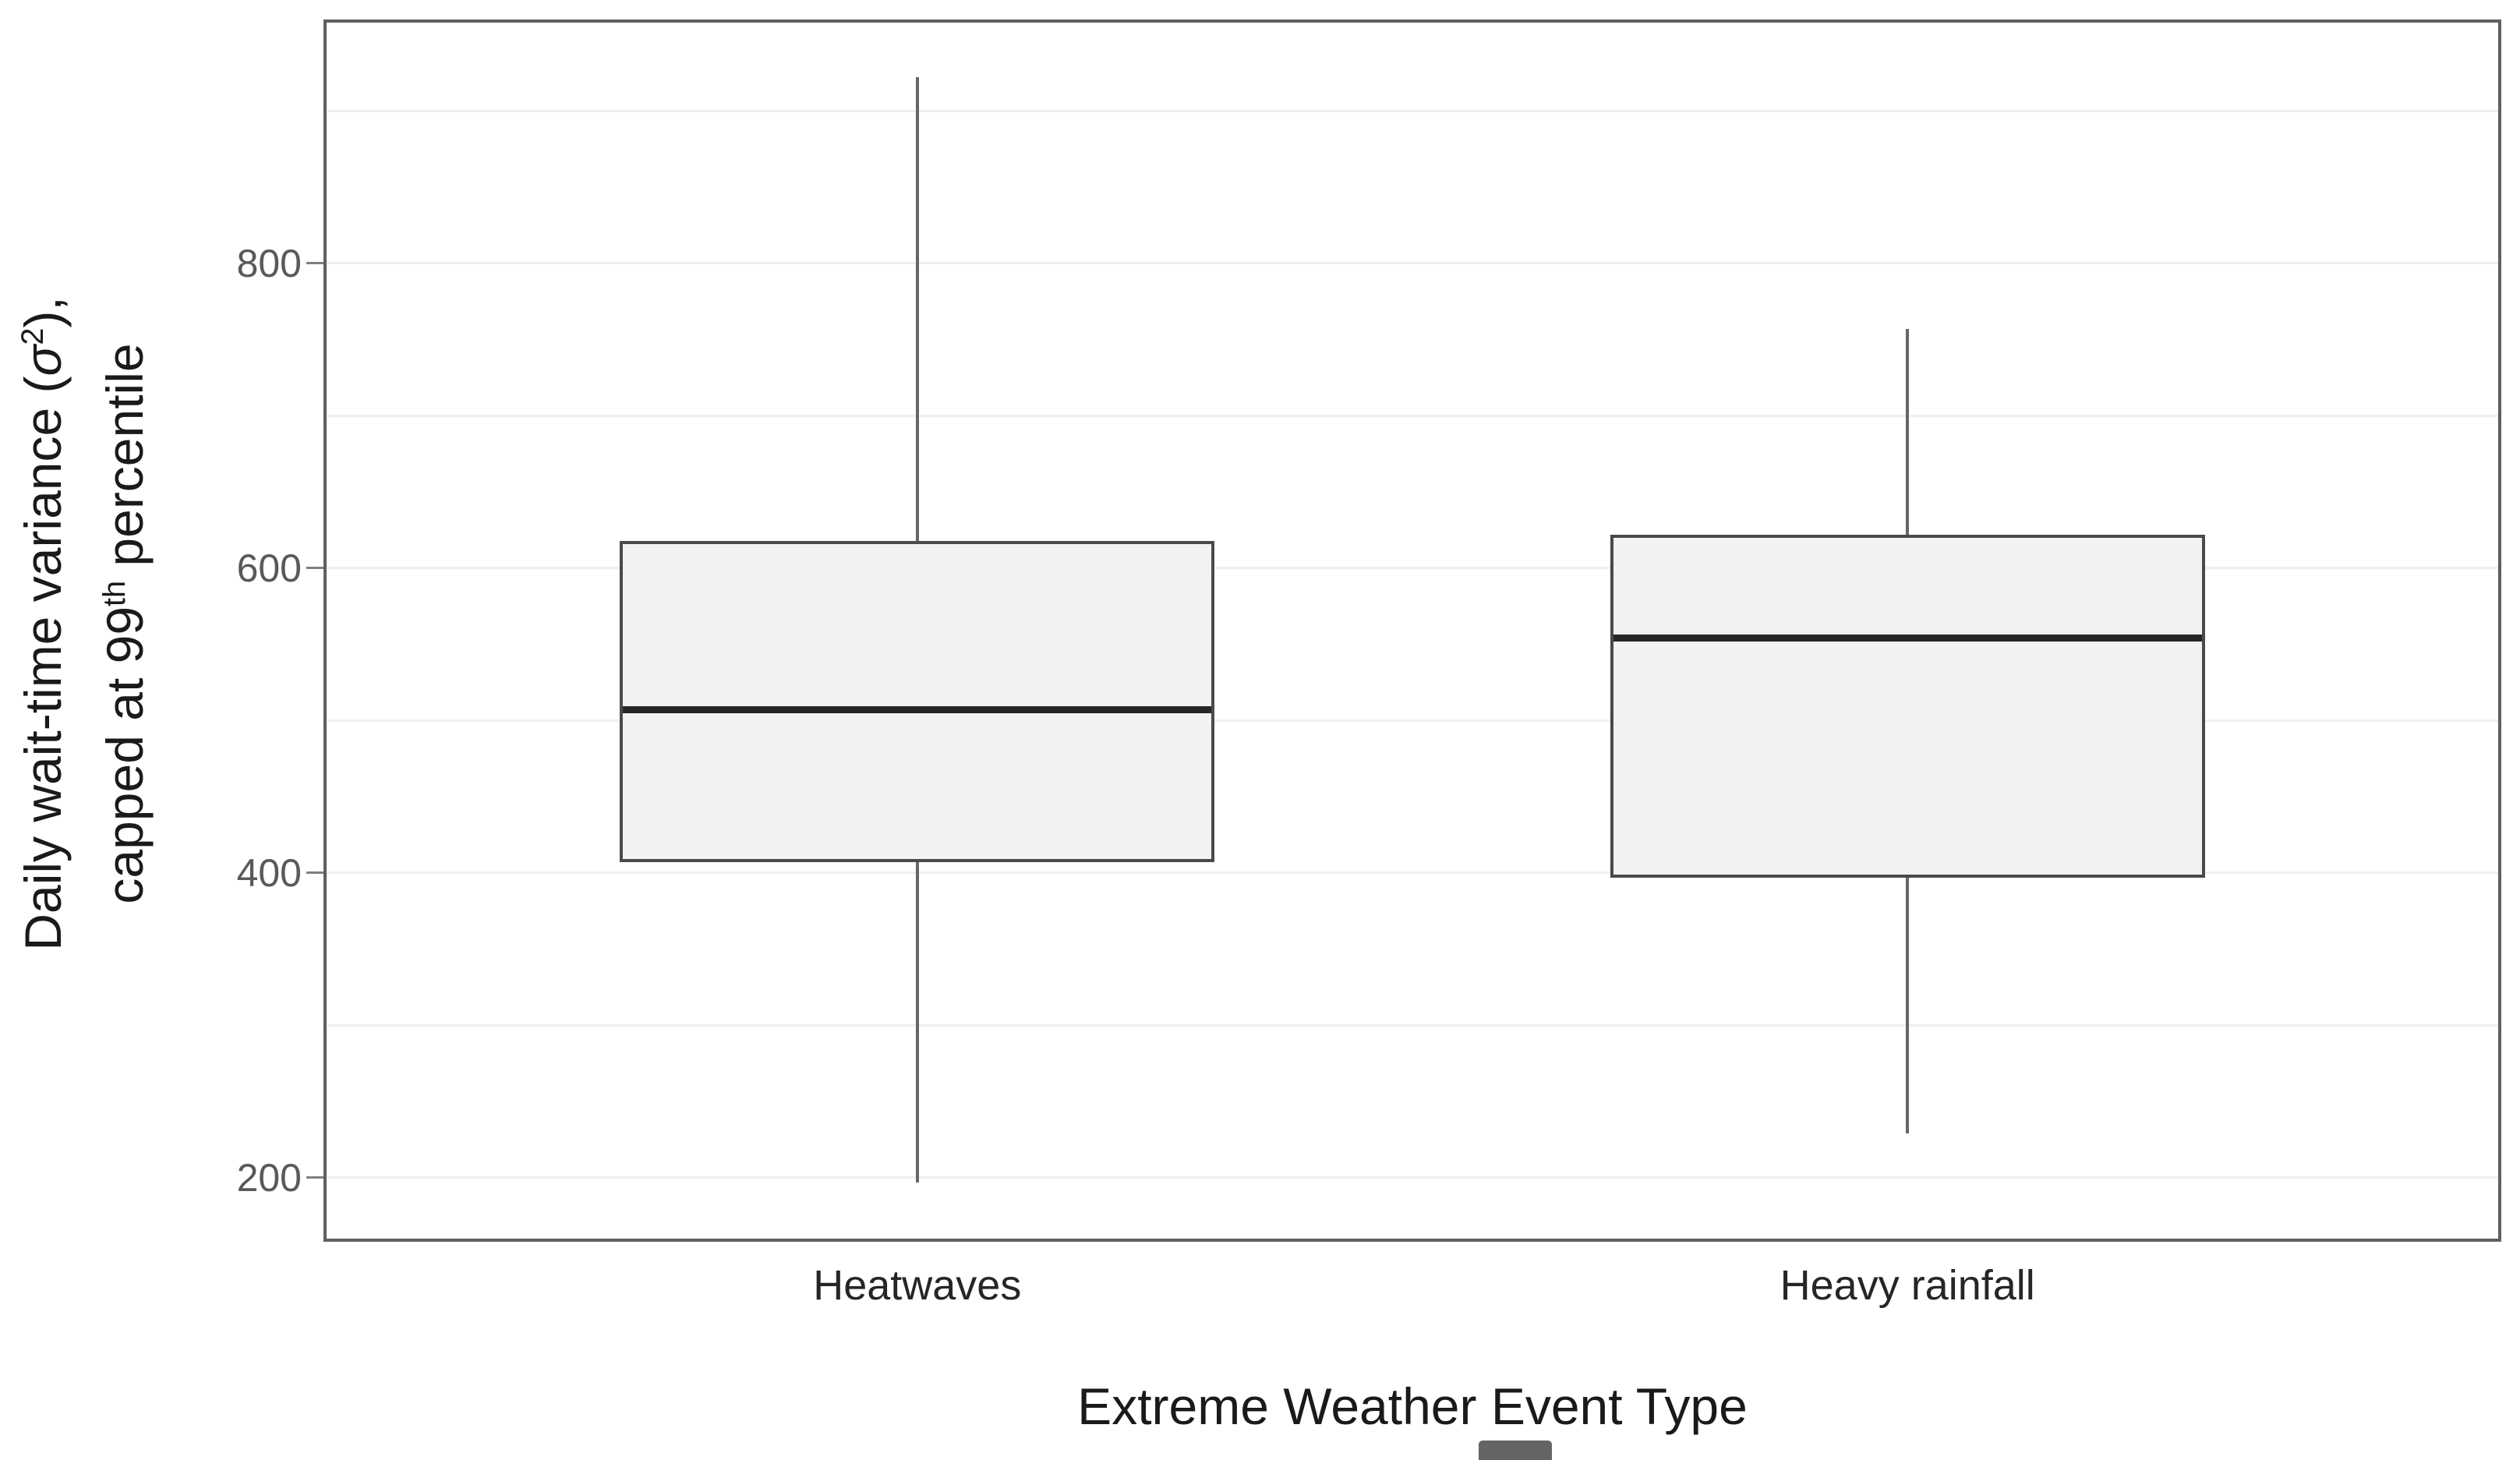  What do you see at coordinates (269, 1178) in the screenshot?
I see `y-tick-label-200: 200` at bounding box center [269, 1178].